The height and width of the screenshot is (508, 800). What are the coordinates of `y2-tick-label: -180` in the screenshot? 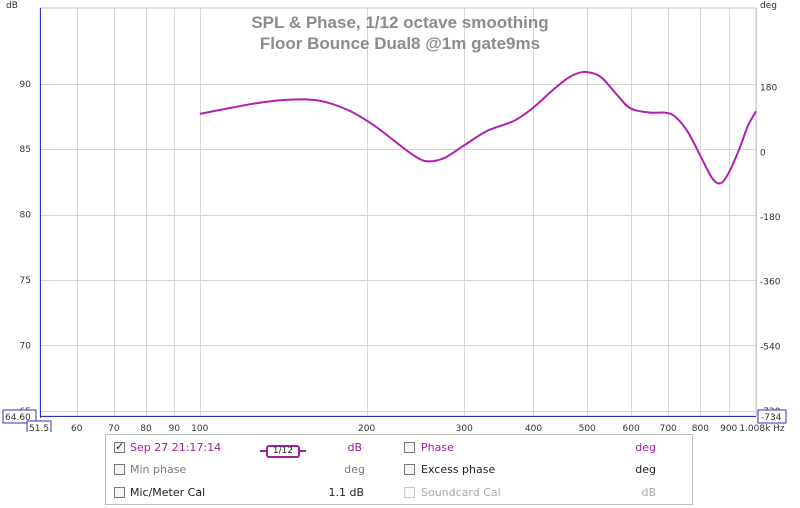 It's located at (770, 218).